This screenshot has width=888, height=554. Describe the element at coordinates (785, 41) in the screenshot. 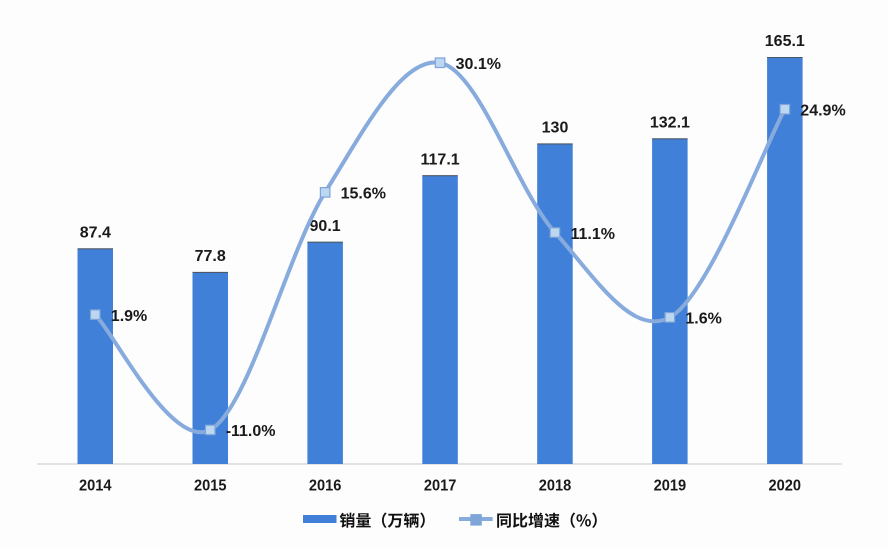

I see `svg-text: 165.1` at that location.